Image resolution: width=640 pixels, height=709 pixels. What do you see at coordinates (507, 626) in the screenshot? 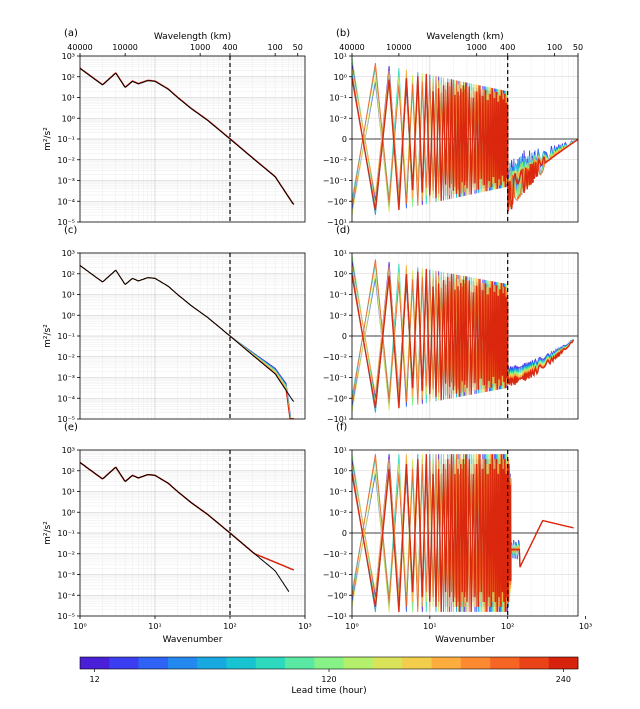
I see `x-tick-label: 10²` at bounding box center [507, 626].